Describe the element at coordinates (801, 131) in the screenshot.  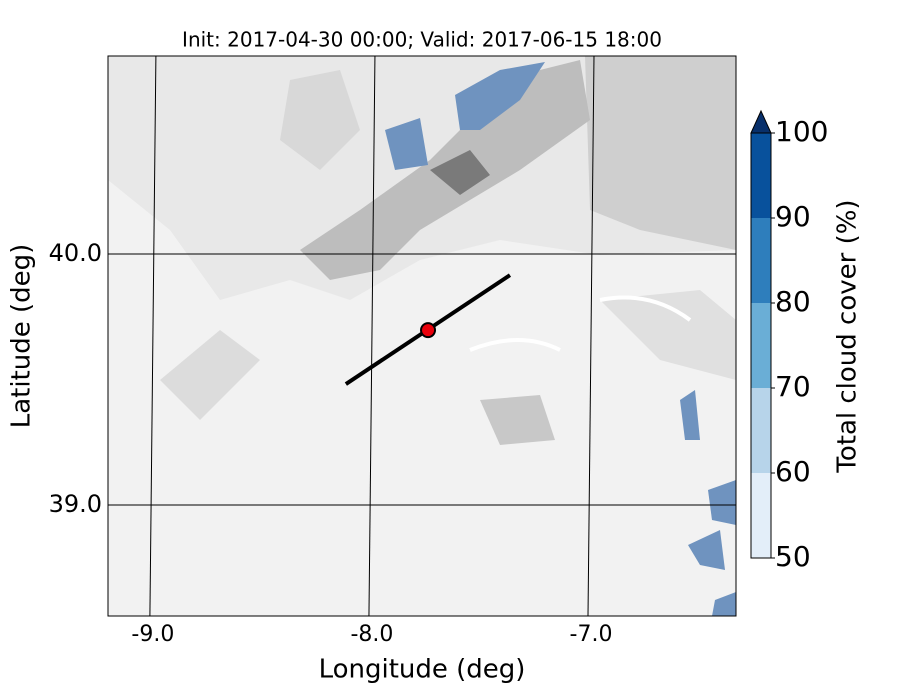
I see `colorbar-tick-label: 100` at that location.